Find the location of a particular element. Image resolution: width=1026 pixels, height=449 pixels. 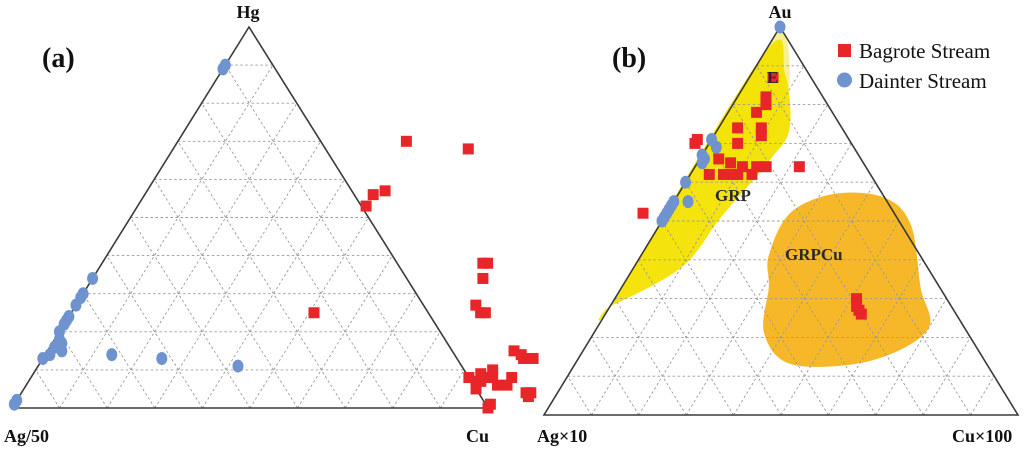

region-label-e: E is located at coordinates (772, 77).